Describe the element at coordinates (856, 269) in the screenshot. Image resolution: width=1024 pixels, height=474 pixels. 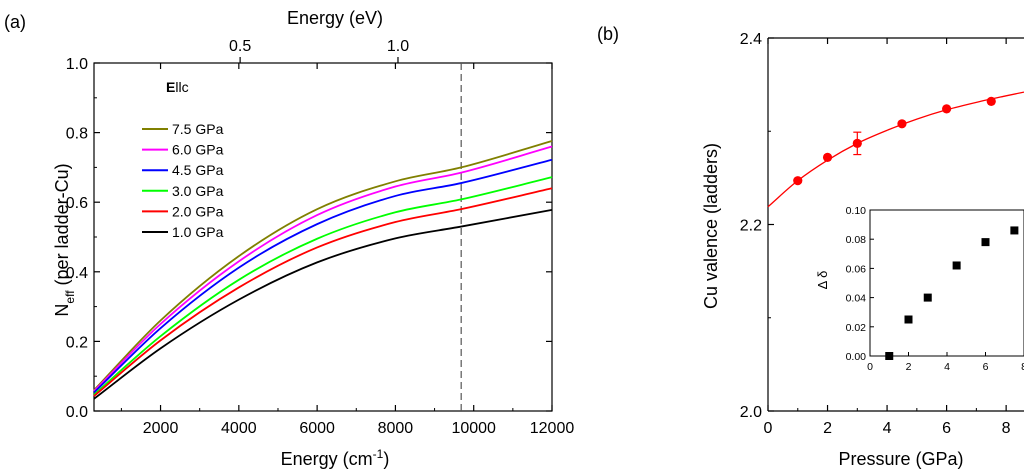
I see `inset-y-tick-label: 0.06` at that location.